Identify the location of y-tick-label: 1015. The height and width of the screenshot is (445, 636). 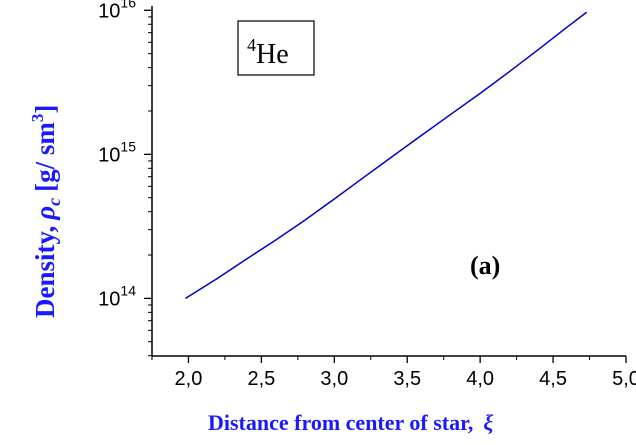
(117, 152).